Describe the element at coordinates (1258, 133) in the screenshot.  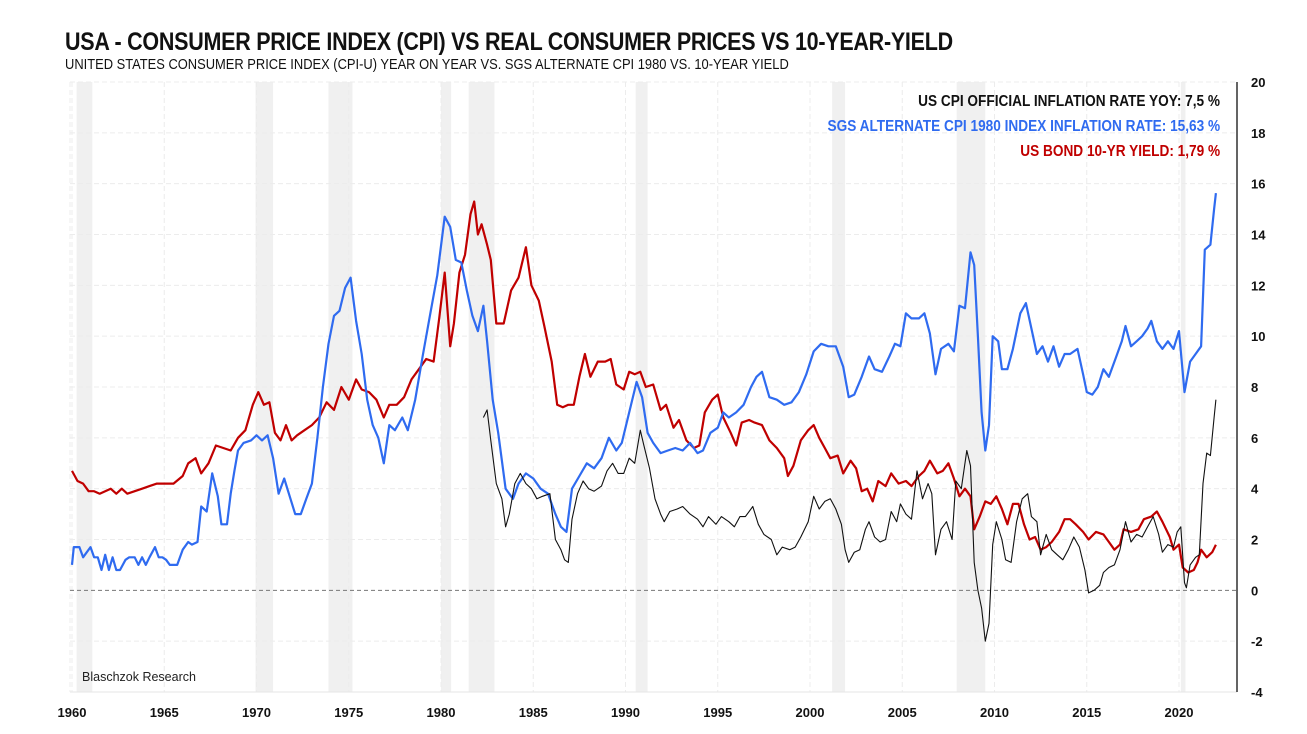
I see `y-tick-label: 18` at that location.